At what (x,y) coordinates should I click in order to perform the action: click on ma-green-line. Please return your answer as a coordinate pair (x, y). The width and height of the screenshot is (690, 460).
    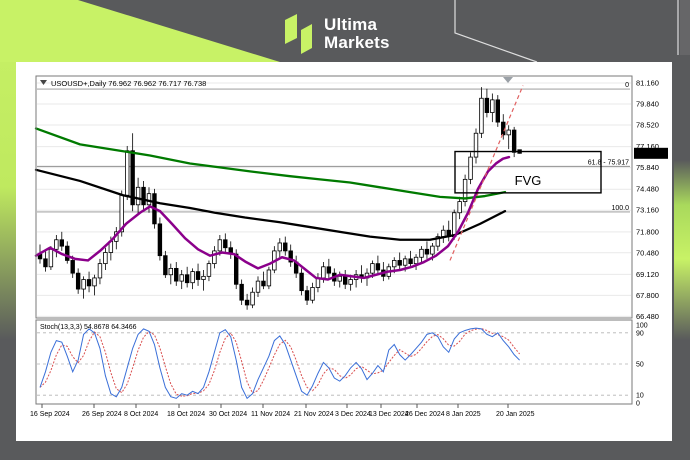
    Looking at the image, I should click on (270, 163).